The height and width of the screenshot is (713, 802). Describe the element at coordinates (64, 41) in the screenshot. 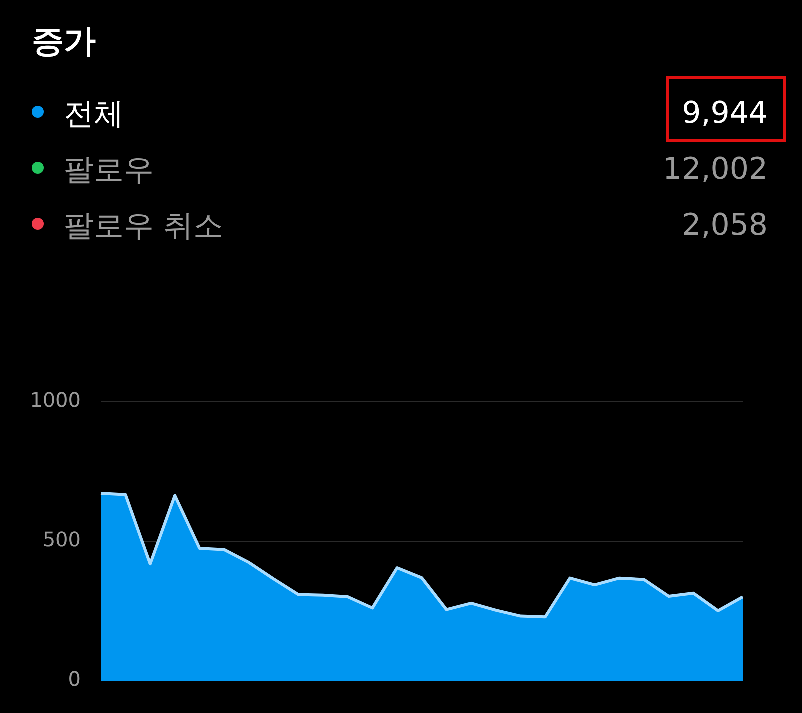

I see `chart-title: 증가` at that location.